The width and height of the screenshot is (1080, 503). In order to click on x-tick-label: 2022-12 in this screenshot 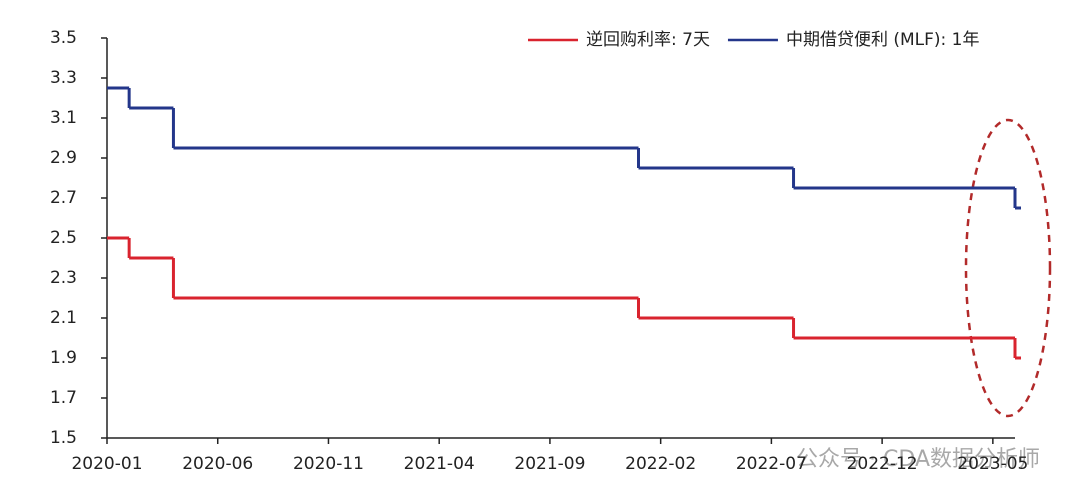, I will do `click(882, 464)`.